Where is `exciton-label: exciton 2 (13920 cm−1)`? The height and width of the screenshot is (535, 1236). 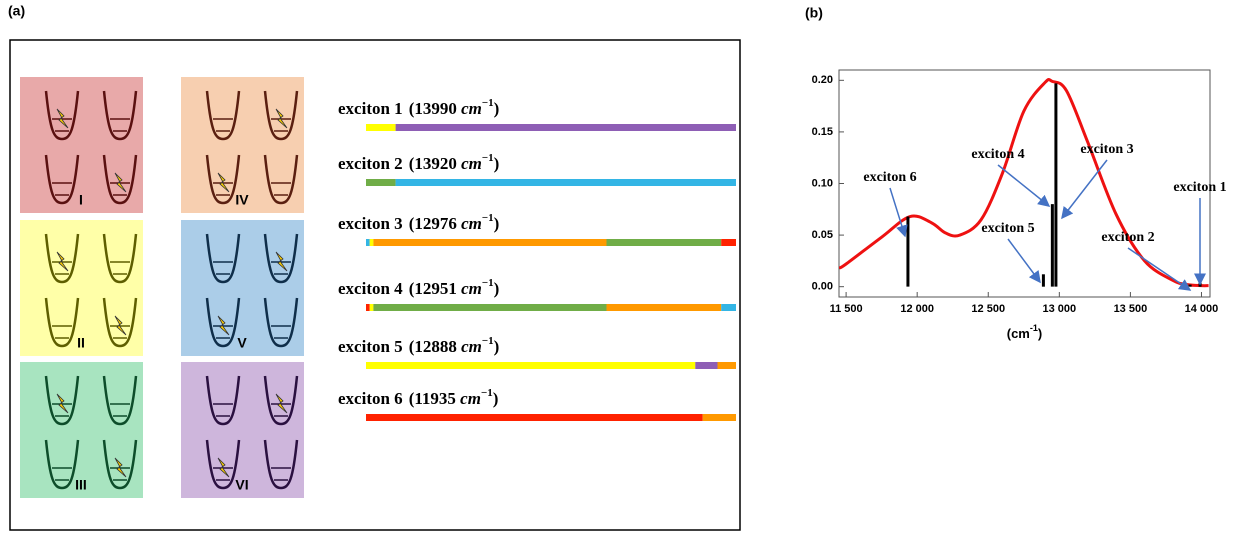
exciton-label: exciton 2 (13920 cm−1) is located at coordinates (418, 162).